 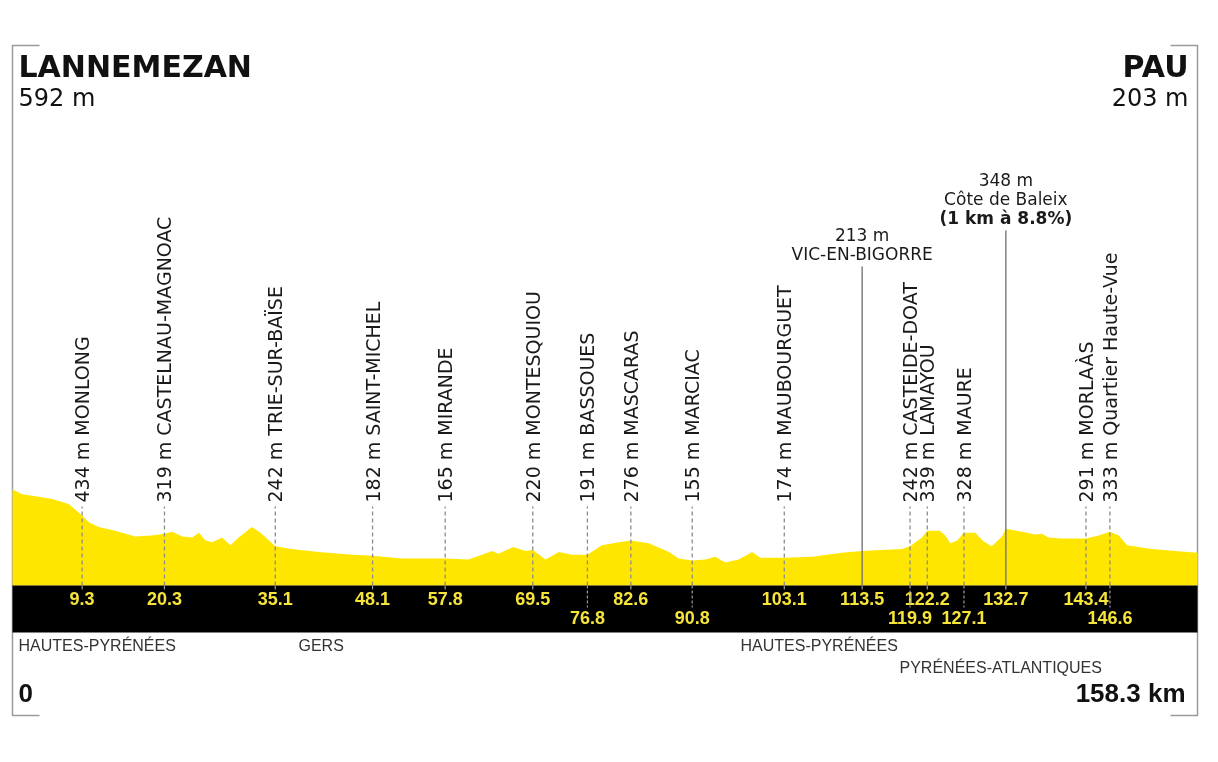 What do you see at coordinates (1150, 80) in the screenshot?
I see `text: PAU 203 m` at bounding box center [1150, 80].